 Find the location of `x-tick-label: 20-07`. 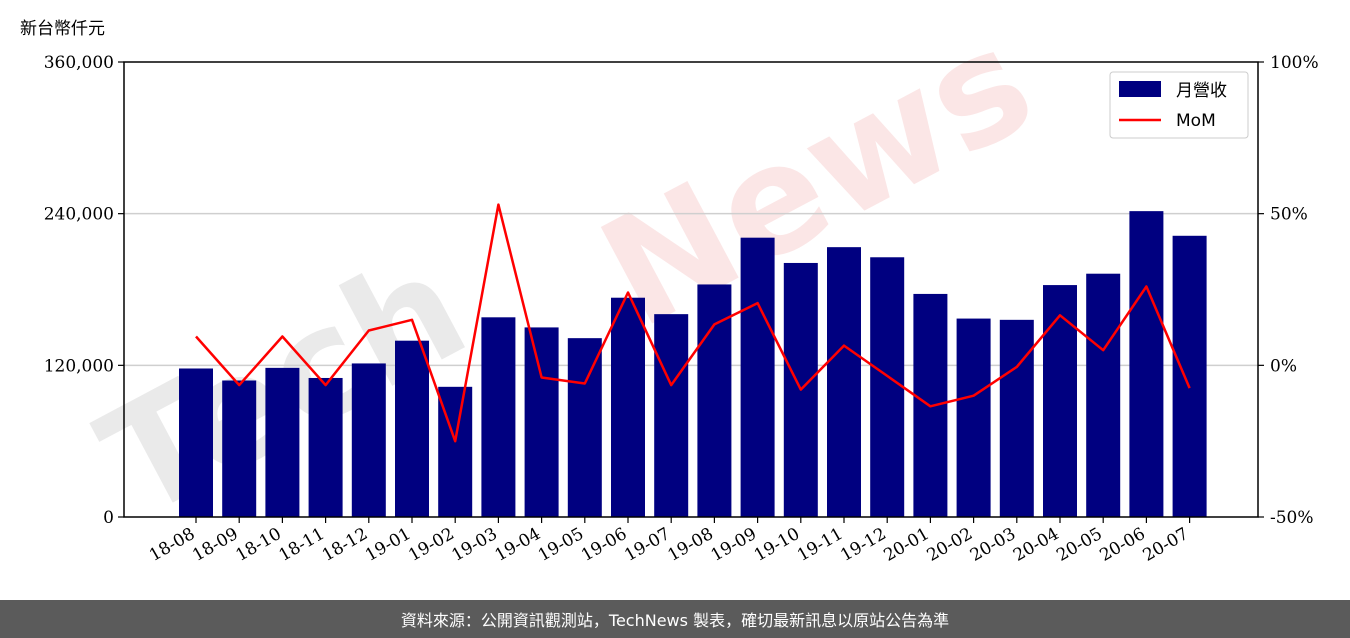

x-tick-label: 20-07 is located at coordinates (1166, 545).